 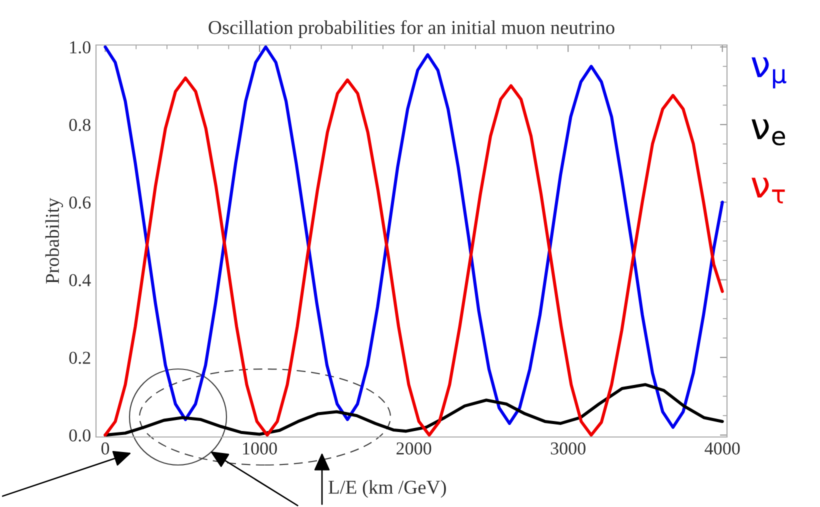 What do you see at coordinates (54, 241) in the screenshot?
I see `y-axis-title: Probability` at bounding box center [54, 241].